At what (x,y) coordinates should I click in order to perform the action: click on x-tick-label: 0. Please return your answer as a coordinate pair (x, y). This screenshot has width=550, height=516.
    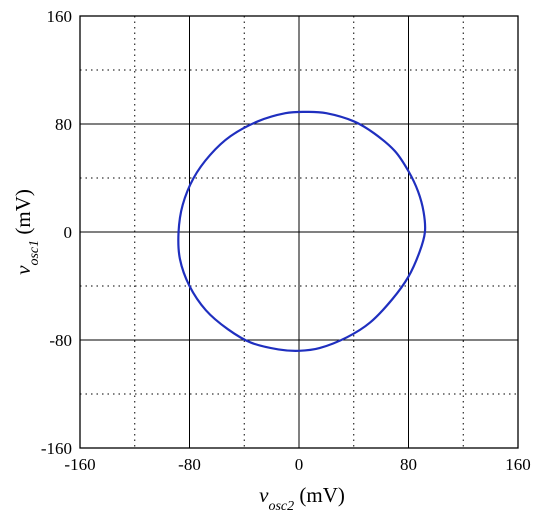
    Looking at the image, I should click on (299, 464).